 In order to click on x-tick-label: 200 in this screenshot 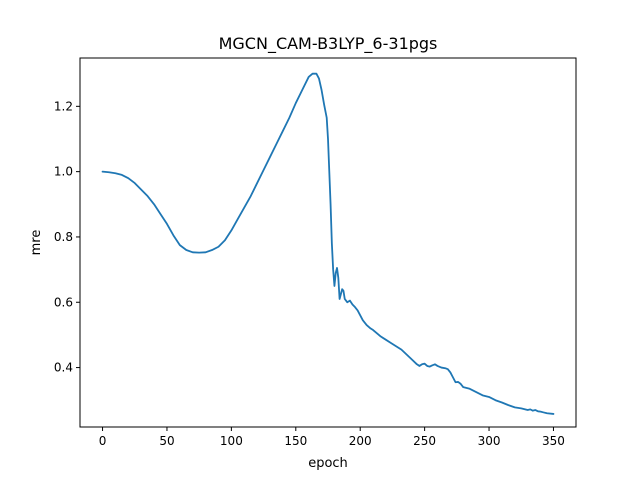, I will do `click(360, 441)`.